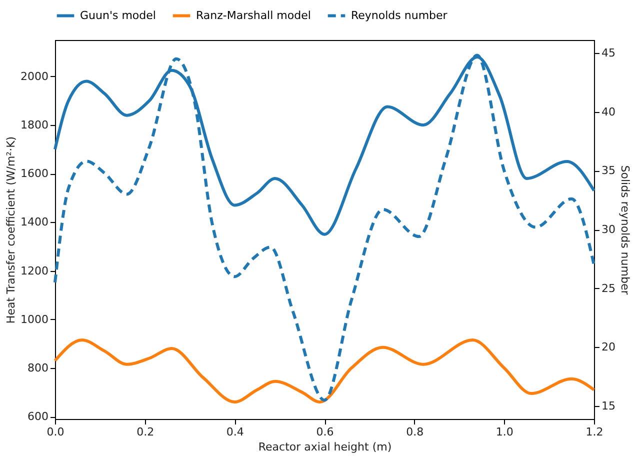 The height and width of the screenshot is (457, 635). I want to click on x-tick-label: 0.2, so click(145, 432).